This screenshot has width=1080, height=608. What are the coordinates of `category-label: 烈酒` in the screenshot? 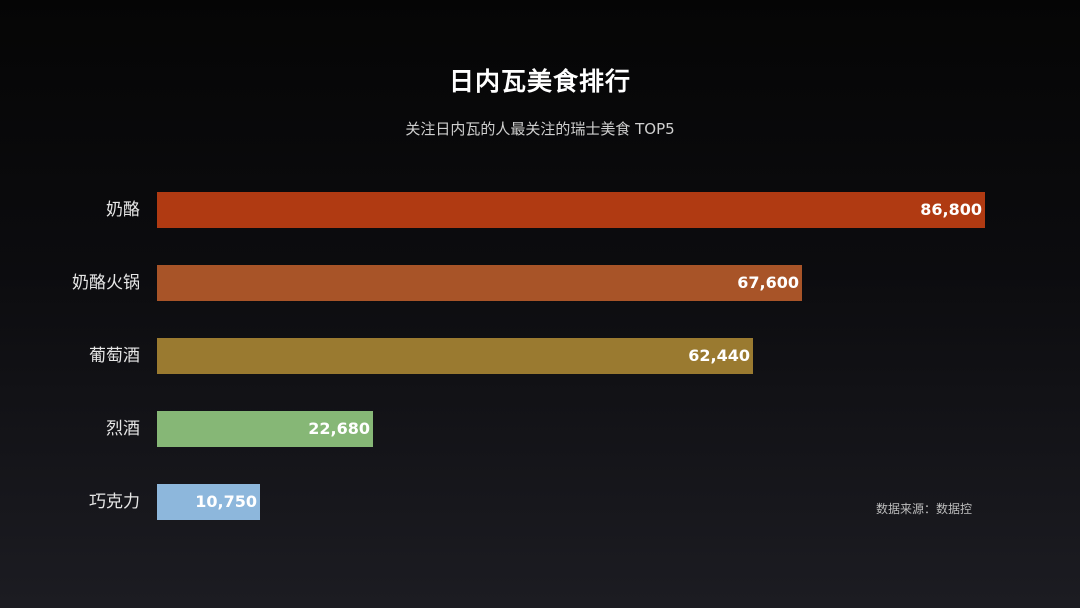 It's located at (123, 429).